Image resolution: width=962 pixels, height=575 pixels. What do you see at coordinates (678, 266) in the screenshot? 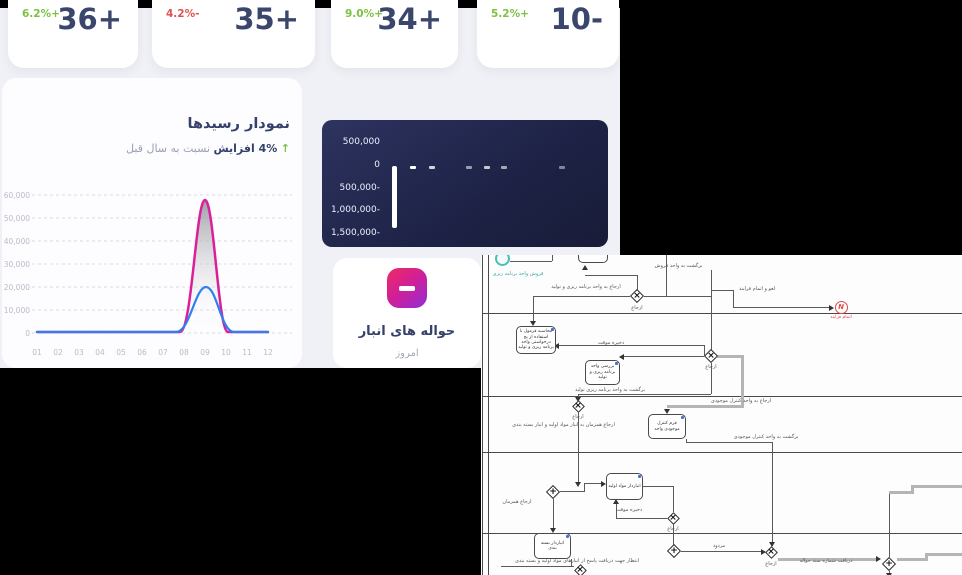
I see `edge-label: برگشت به واحد فروش` at bounding box center [678, 266].